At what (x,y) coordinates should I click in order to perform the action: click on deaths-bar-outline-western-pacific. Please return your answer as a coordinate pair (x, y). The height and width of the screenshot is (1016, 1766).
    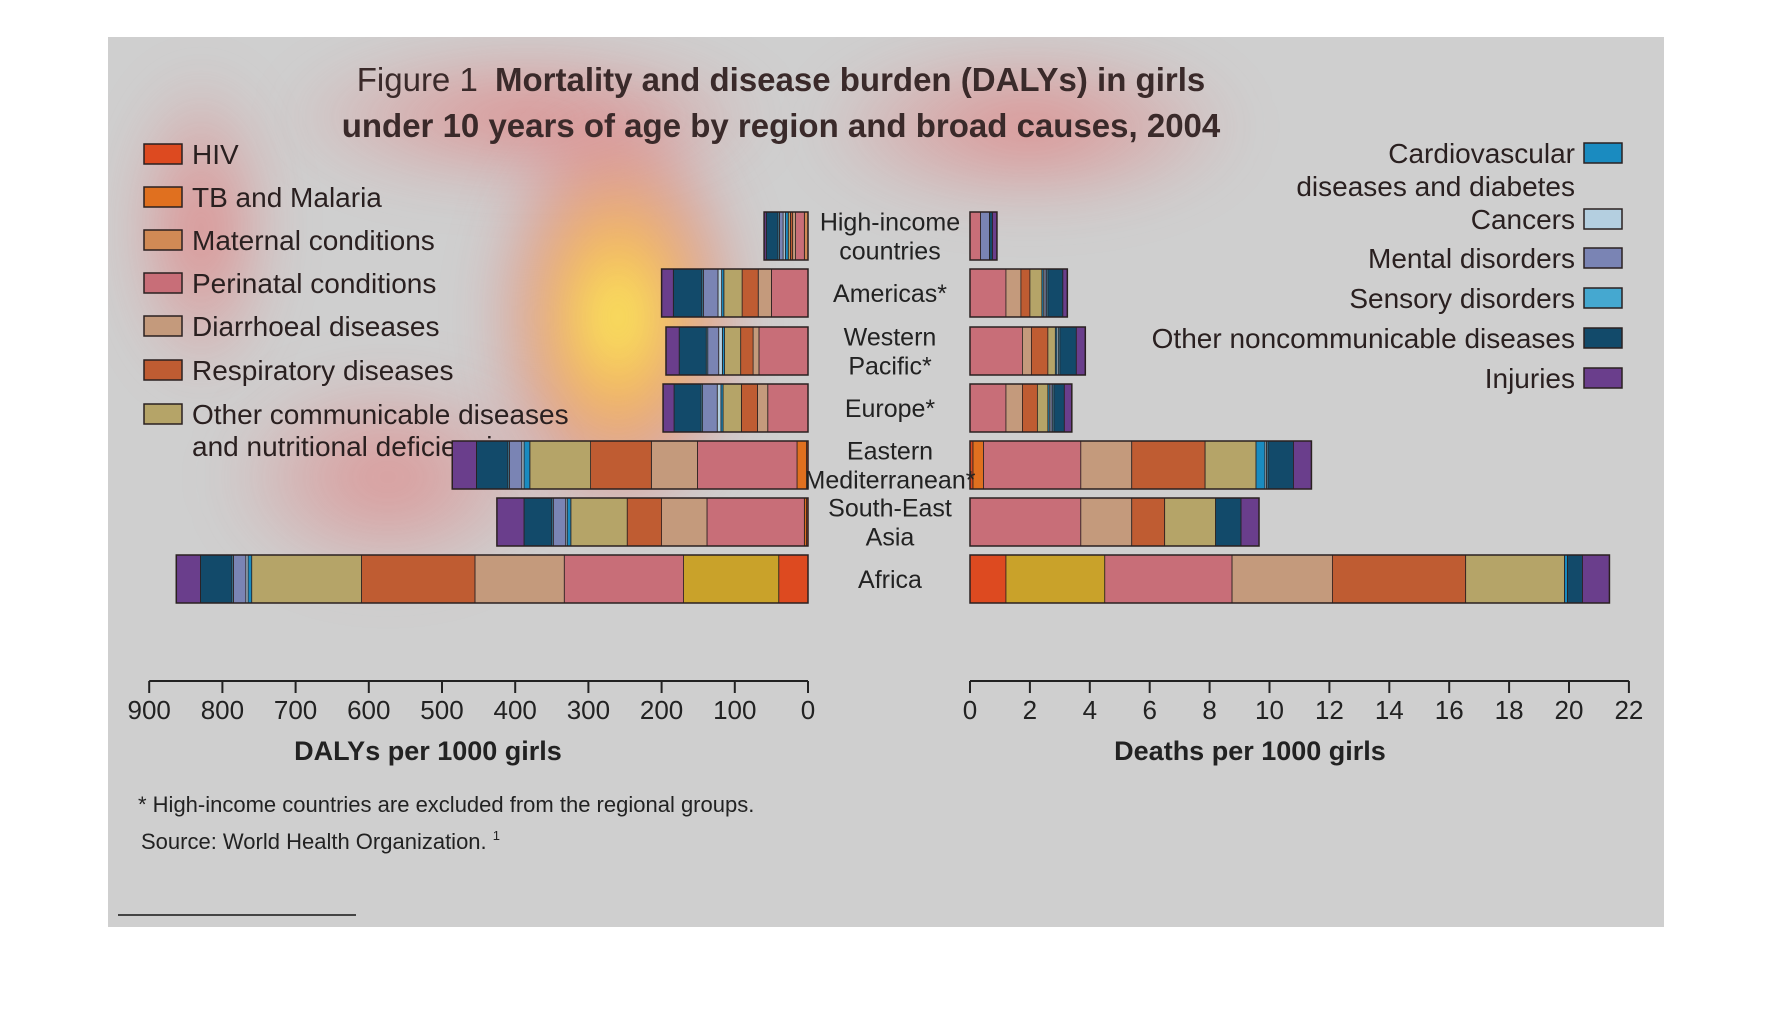
    Looking at the image, I should click on (1028, 351).